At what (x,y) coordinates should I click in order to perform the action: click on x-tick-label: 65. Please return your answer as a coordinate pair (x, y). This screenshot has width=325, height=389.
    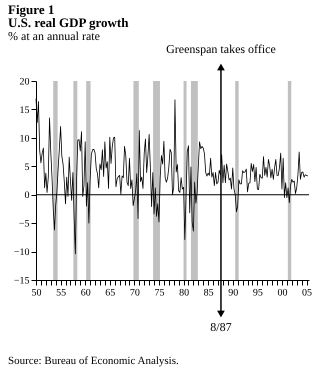
    Looking at the image, I should click on (110, 293).